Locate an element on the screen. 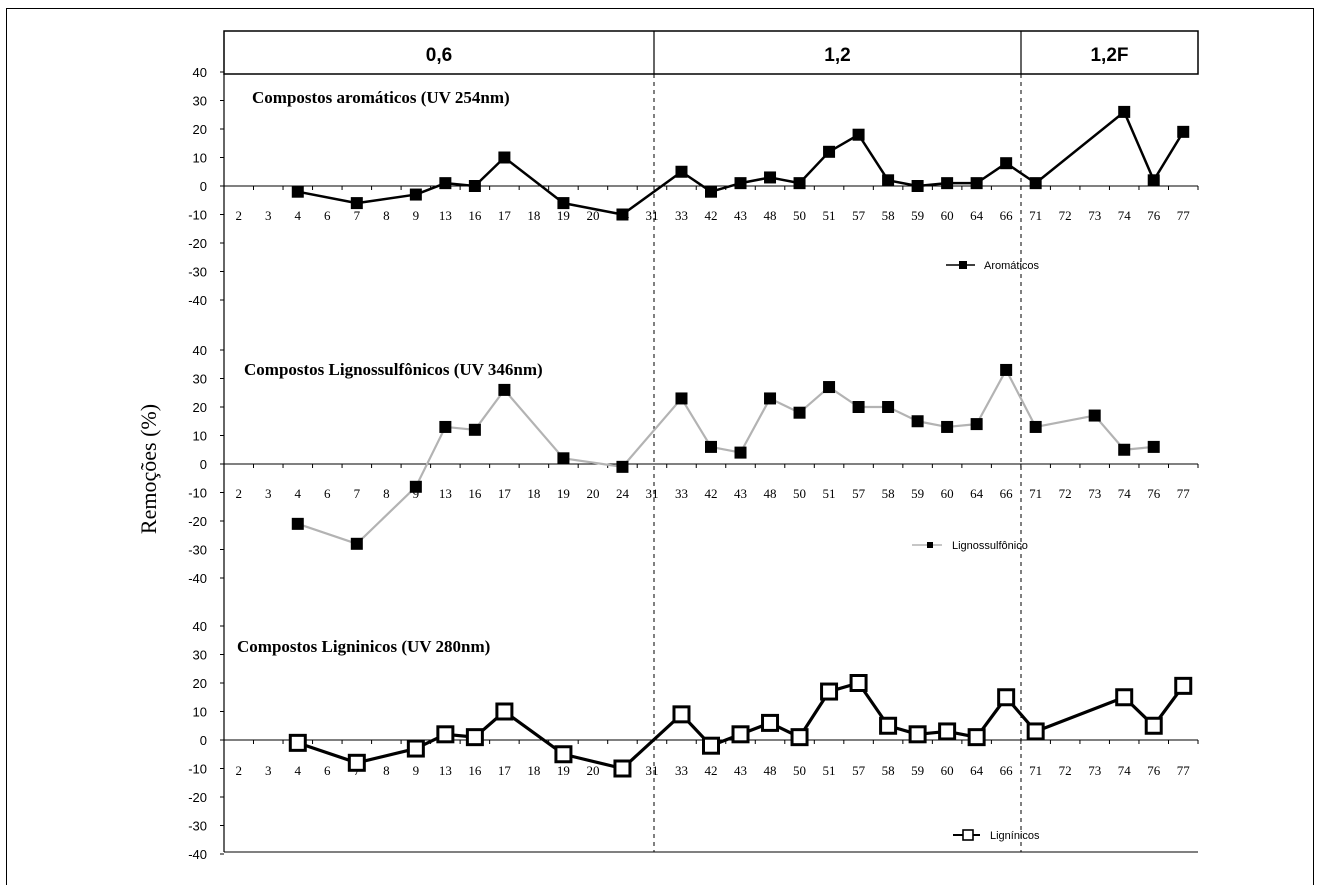 Image resolution: width=1320 pixels, height=885 pixels. phase-header-box is located at coordinates (711, 52).